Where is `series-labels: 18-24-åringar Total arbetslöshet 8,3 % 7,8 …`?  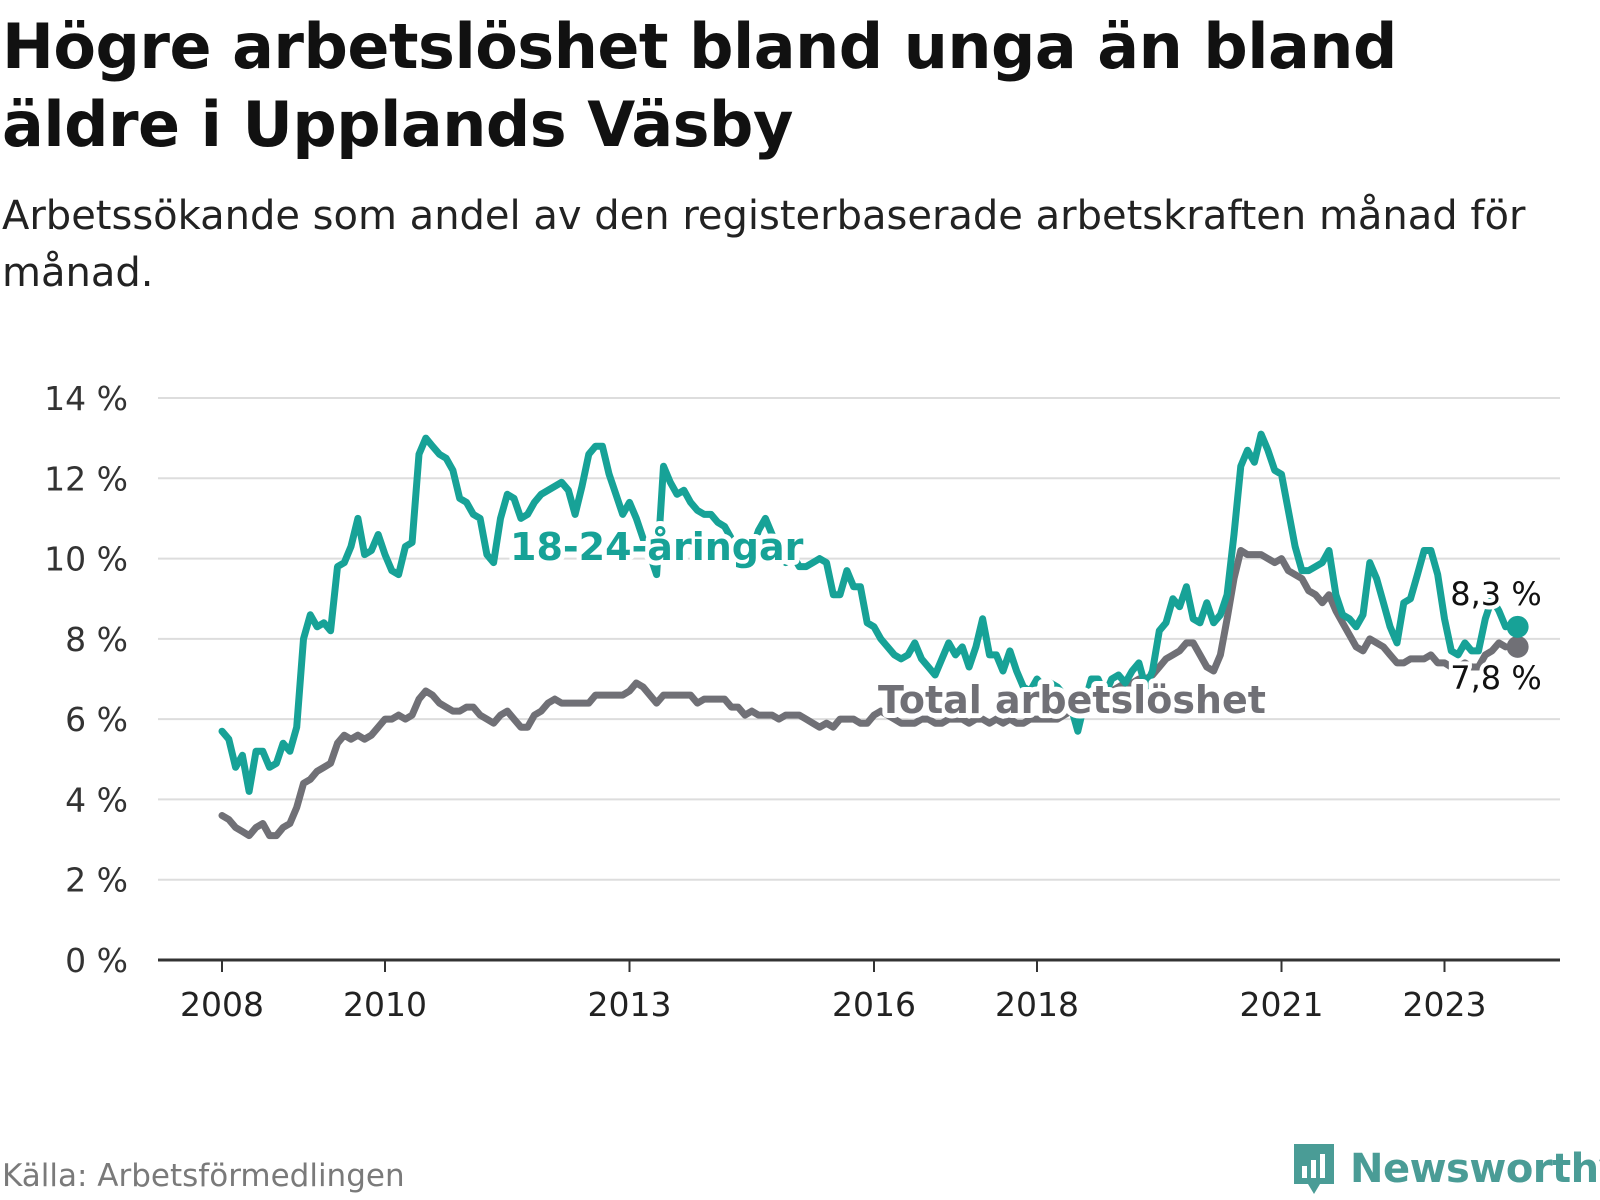 series-labels: 18-24-åringar Total arbetslöshet 8,3 % 7,8 … is located at coordinates (1025, 623).